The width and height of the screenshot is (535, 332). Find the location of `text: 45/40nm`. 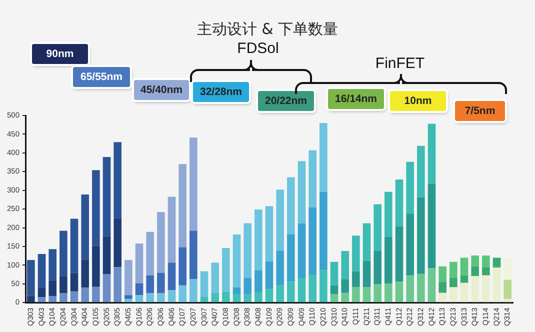

text: 45/40nm is located at coordinates (161, 90).